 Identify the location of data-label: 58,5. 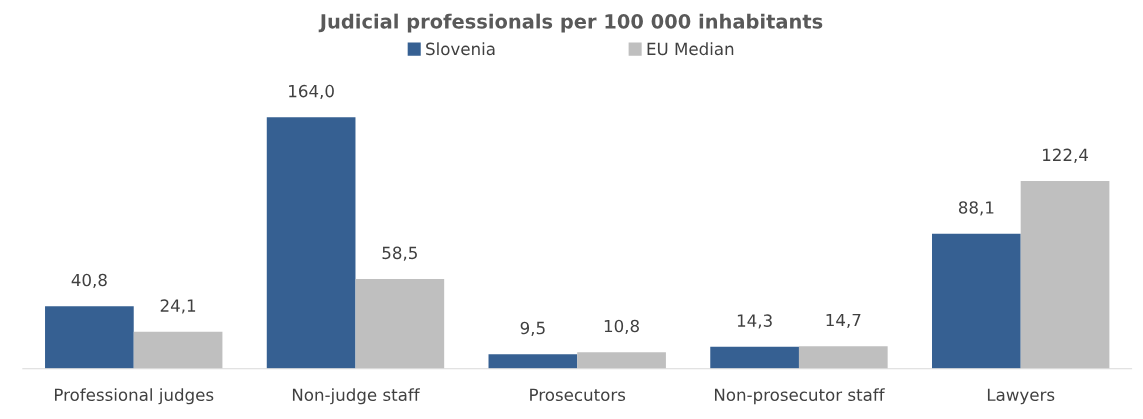
(399, 253).